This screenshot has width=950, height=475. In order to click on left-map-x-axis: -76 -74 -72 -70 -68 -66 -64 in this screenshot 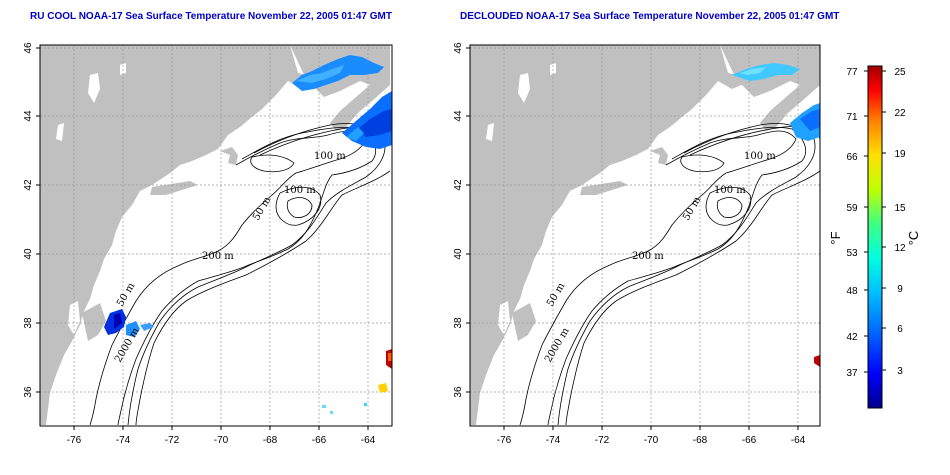, I will do `click(221, 436)`.